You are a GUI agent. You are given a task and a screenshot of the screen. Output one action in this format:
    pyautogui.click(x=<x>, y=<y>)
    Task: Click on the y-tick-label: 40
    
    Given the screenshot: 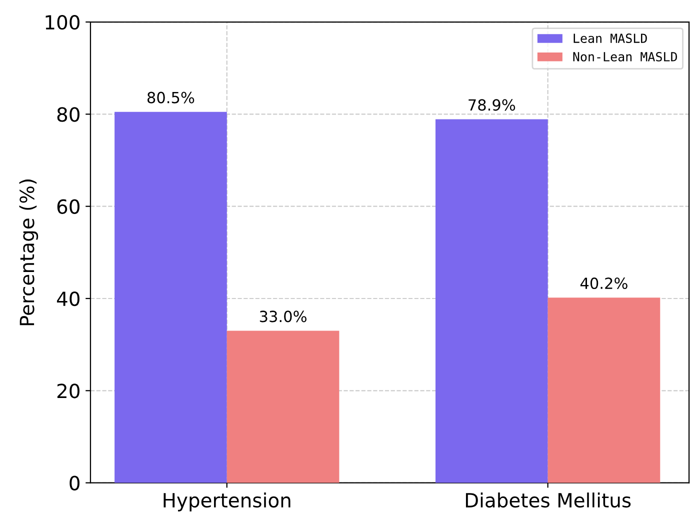 What is the action you would take?
    pyautogui.click(x=68, y=298)
    